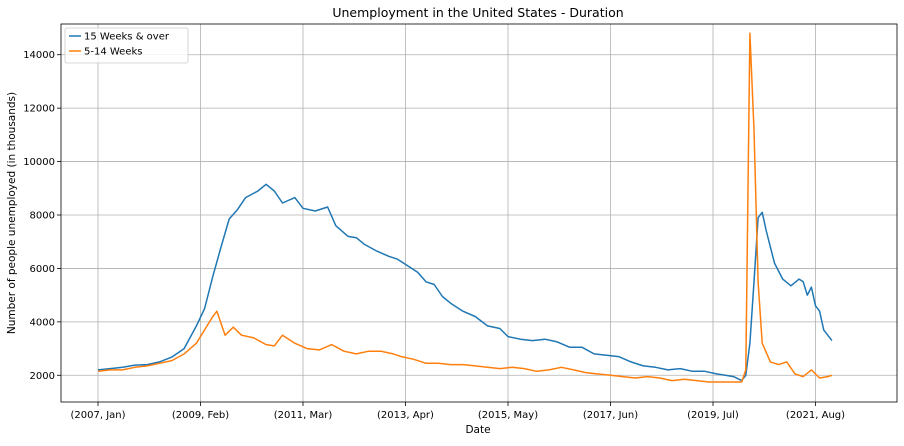  I want to click on legend-box, so click(126, 45).